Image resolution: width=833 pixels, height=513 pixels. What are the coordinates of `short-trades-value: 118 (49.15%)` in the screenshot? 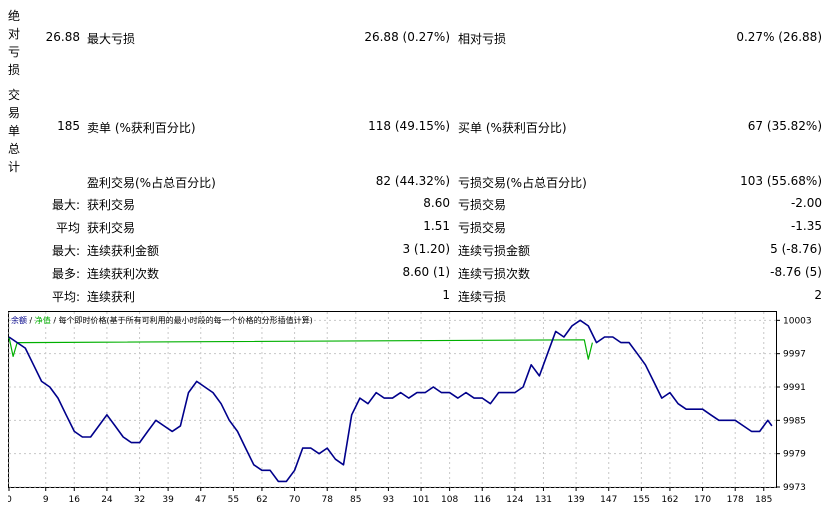 It's located at (409, 126).